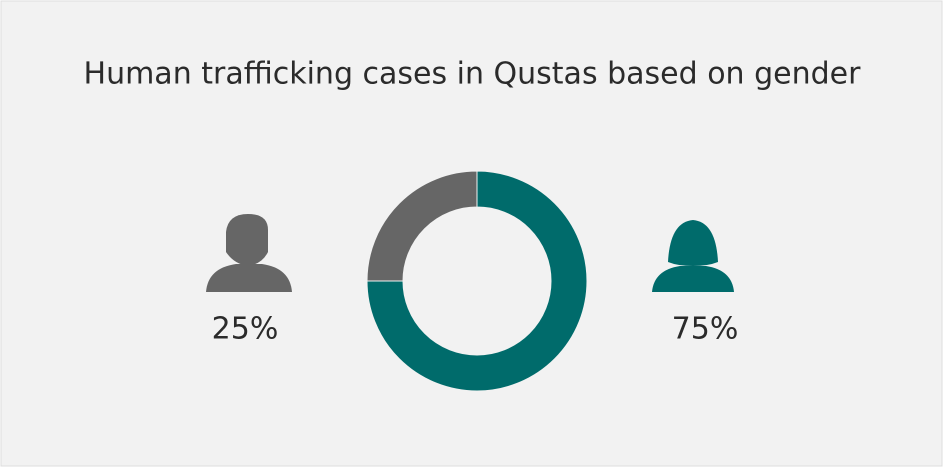 This screenshot has width=943, height=467. I want to click on value-label: 75%, so click(705, 329).